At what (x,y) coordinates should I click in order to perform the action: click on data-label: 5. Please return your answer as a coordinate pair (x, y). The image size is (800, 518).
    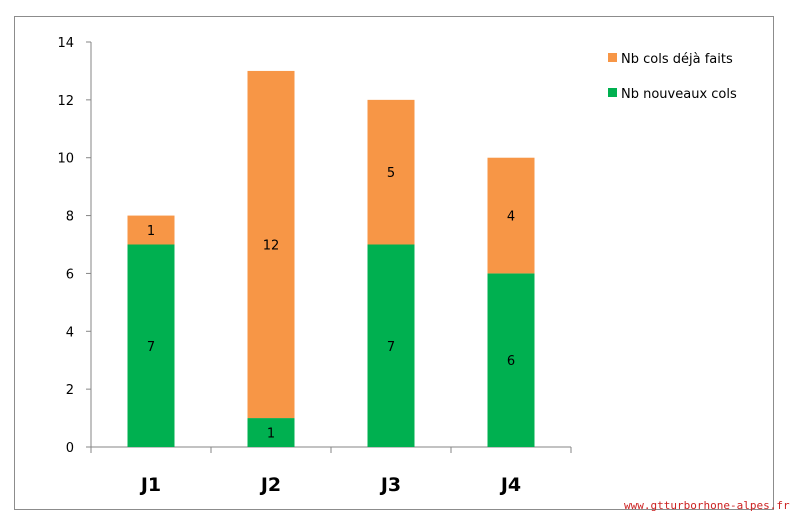
    Looking at the image, I should click on (391, 173).